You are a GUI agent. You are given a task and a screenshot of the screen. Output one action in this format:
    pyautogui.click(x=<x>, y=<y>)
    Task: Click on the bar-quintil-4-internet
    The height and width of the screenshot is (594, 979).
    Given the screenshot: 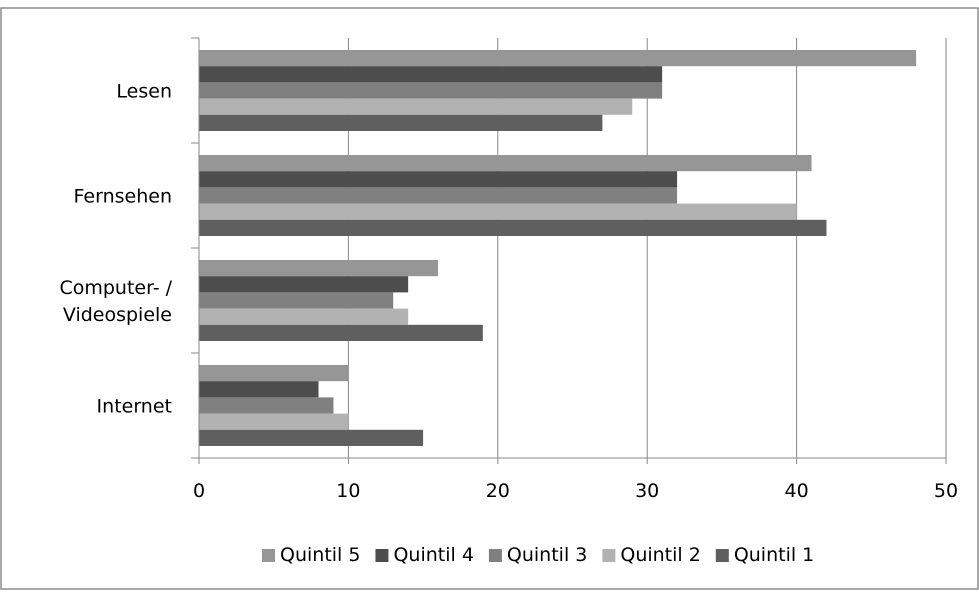 What is the action you would take?
    pyautogui.click(x=259, y=389)
    